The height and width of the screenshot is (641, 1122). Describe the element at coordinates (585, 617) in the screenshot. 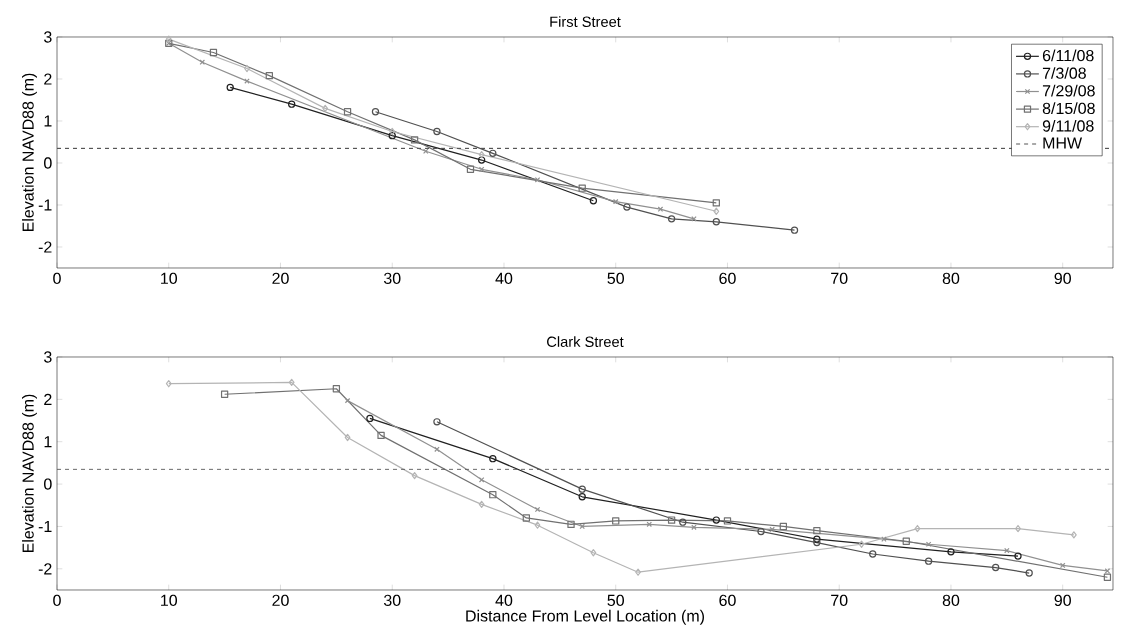

I see `x-axis-title: Distance From Level Location (m)` at that location.